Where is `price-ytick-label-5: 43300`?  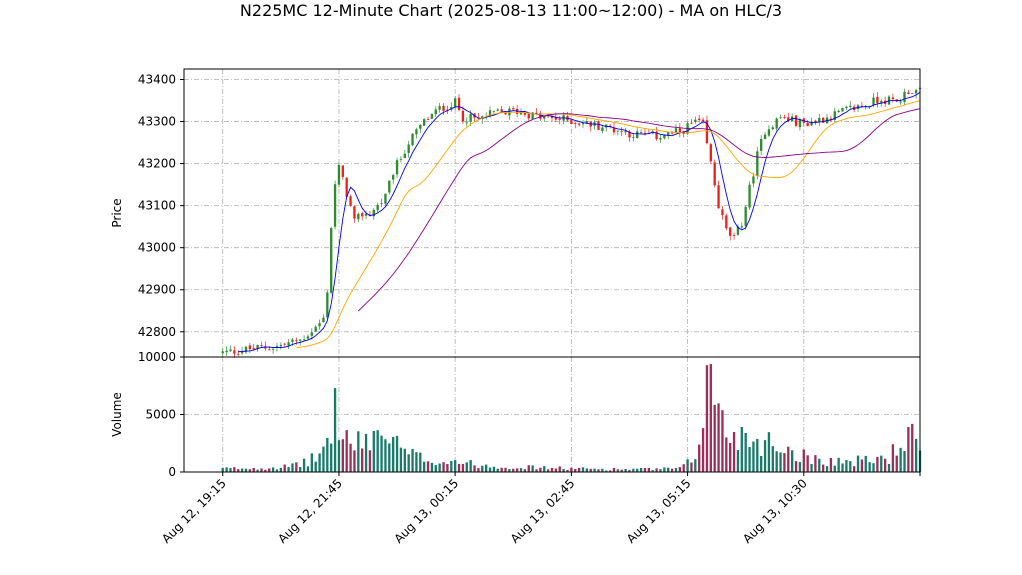
price-ytick-label-5: 43300 is located at coordinates (157, 122).